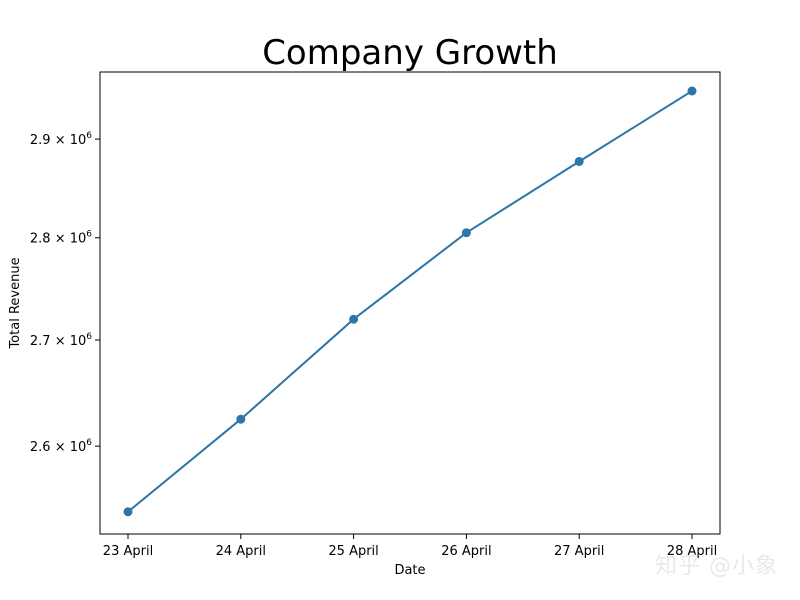 Image resolution: width=800 pixels, height=600 pixels. Describe the element at coordinates (65, 293) in the screenshot. I see `y-axis-ticks: 2.6 × 106 2.7 × 106 2.8 × 106 2.9 × 106` at that location.